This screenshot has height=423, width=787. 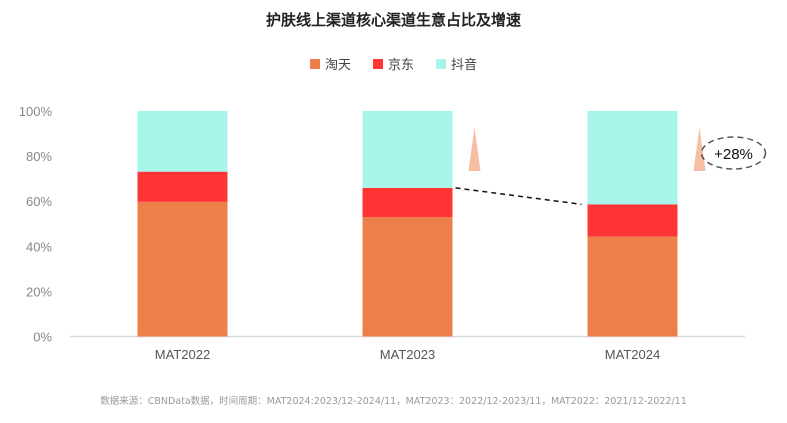 I want to click on legend: 淘天 京东 抖音, so click(x=393, y=63).